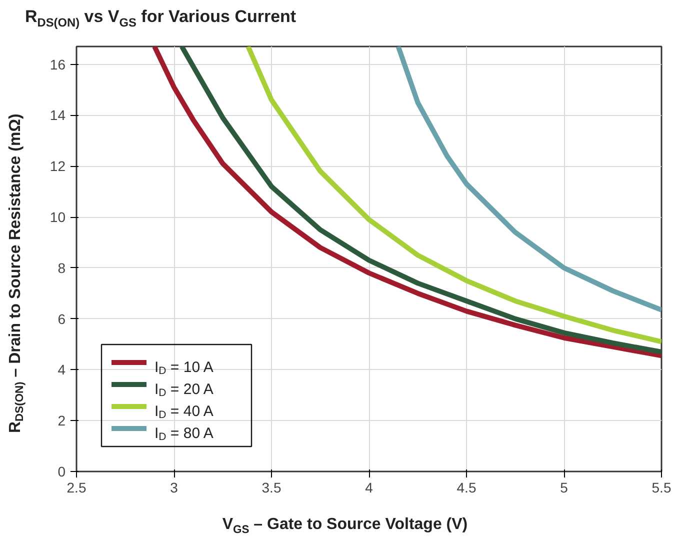 Image resolution: width=686 pixels, height=539 pixels. Describe the element at coordinates (564, 488) in the screenshot. I see `x-tick-label: 5` at that location.